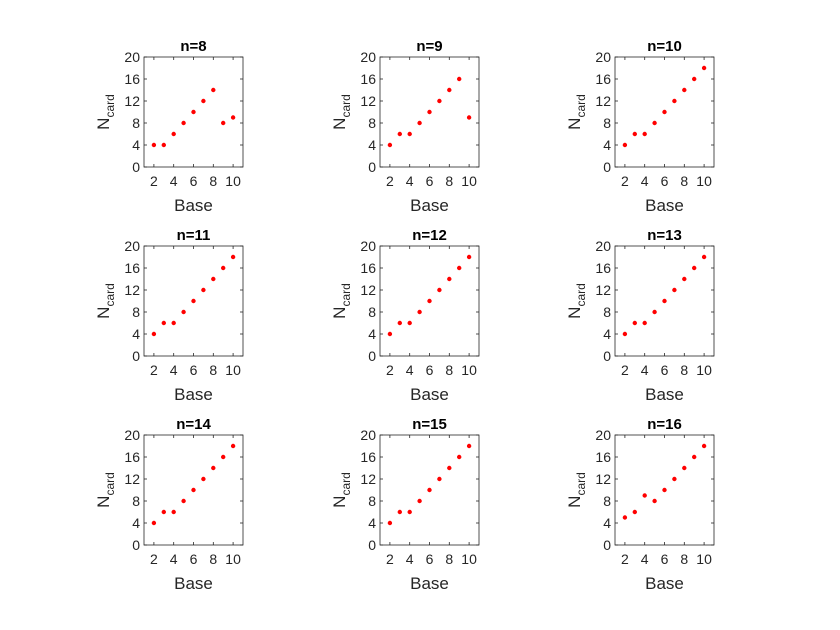 This screenshot has height=630, width=840. What do you see at coordinates (664, 424) in the screenshot?
I see `panel-title: n=16` at bounding box center [664, 424].